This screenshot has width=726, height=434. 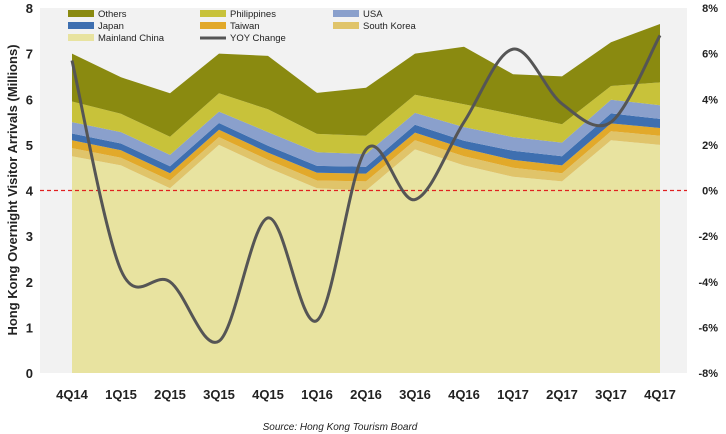 I want to click on legend-label: Japan, so click(x=111, y=26).